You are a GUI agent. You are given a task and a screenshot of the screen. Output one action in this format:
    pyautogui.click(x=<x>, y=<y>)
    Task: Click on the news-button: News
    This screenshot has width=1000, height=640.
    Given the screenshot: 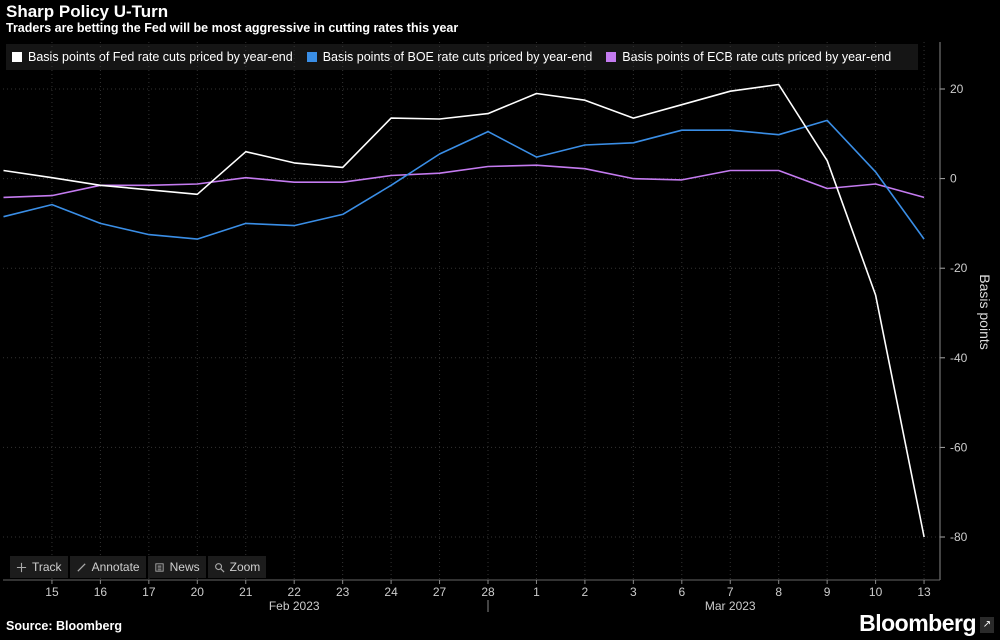 What is the action you would take?
    pyautogui.click(x=176, y=567)
    